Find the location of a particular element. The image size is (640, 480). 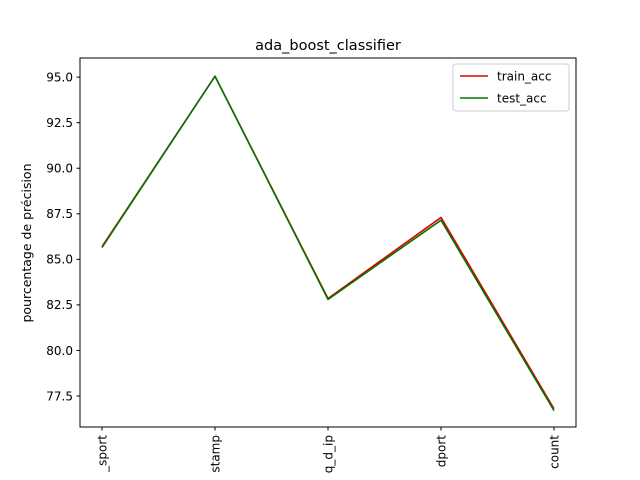

y-tick-label: 77.5 is located at coordinates (59, 396).